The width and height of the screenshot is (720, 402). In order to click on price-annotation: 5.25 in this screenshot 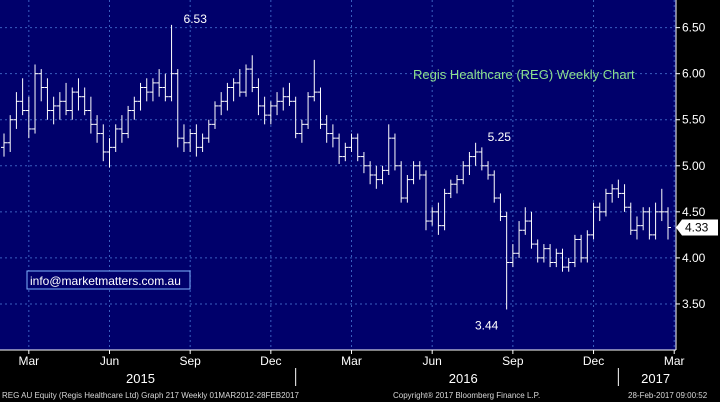, I will do `click(500, 137)`.